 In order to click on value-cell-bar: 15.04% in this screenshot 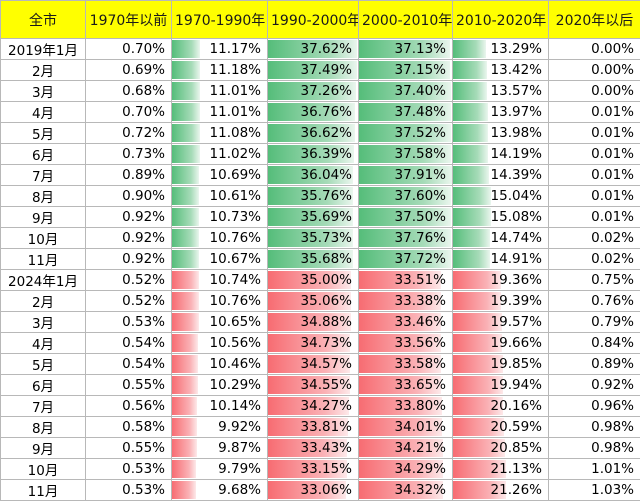, I will do `click(501, 196)`.